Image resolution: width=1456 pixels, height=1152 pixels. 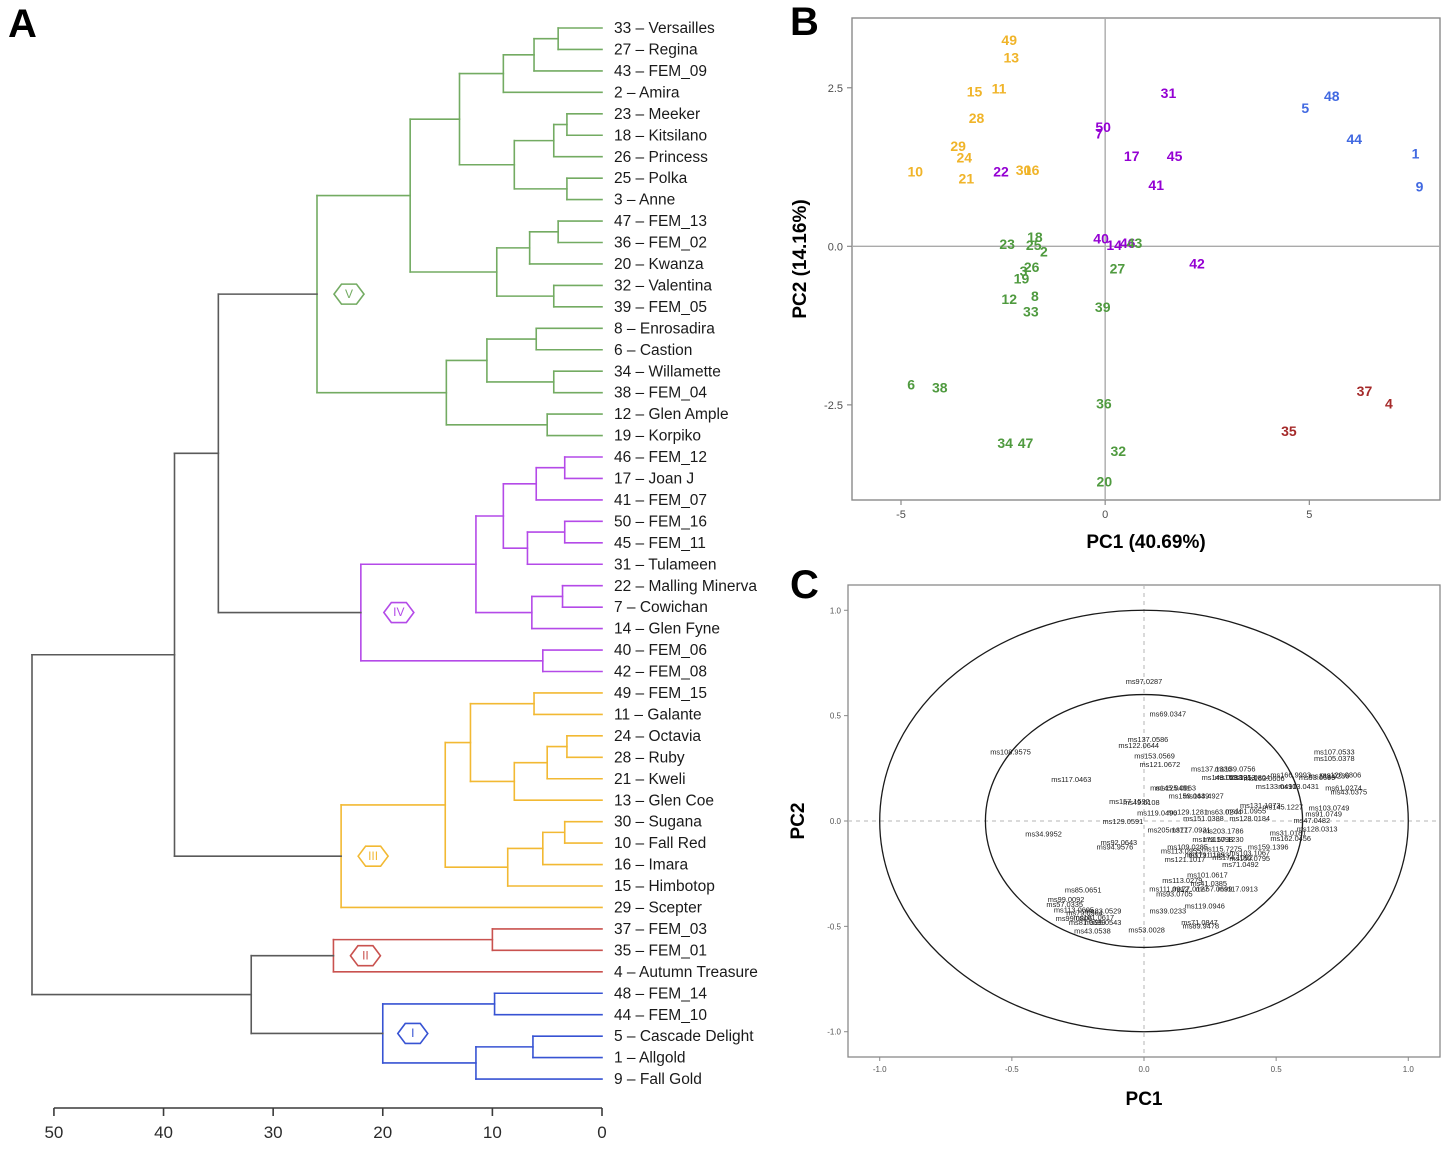 What do you see at coordinates (1290, 838) in the screenshot?
I see `loading-label: ms162.0456` at bounding box center [1290, 838].